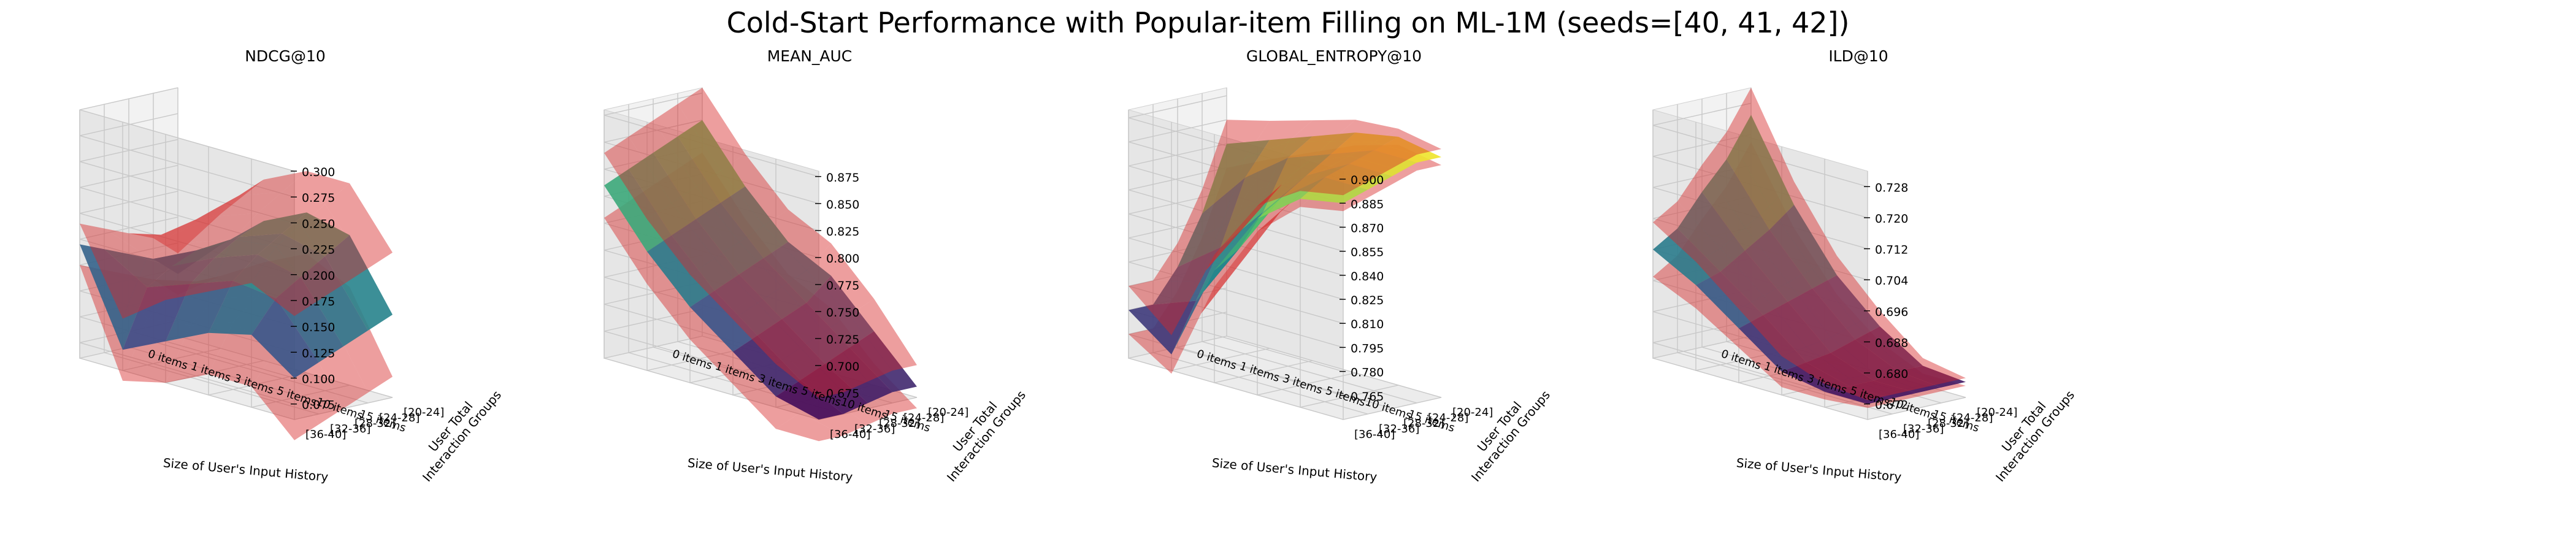  What do you see at coordinates (318, 250) in the screenshot?
I see `z-tick-label: 0.225` at bounding box center [318, 250].